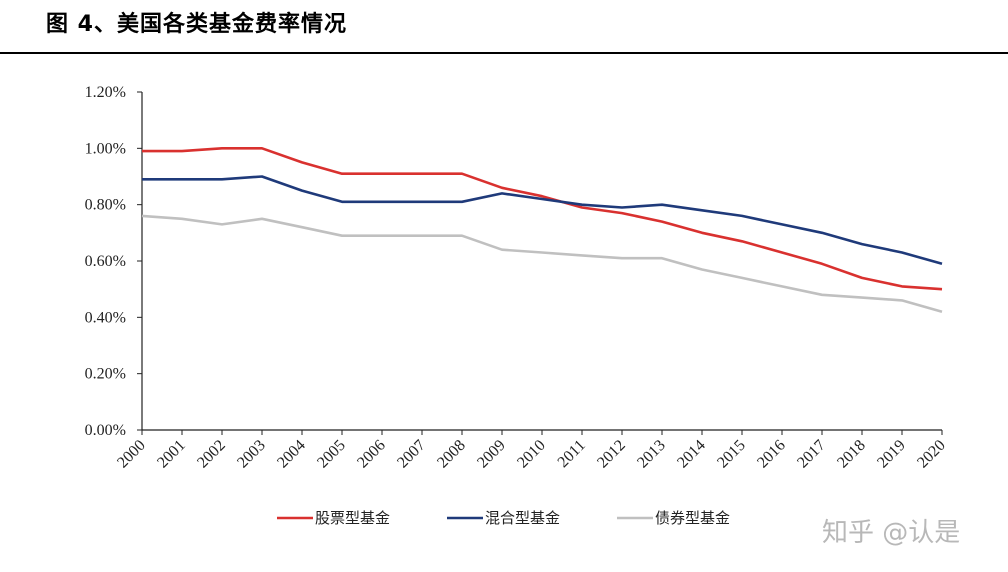 The image size is (1008, 572). I want to click on watermark-text: 知乎 @认是, so click(891, 533).